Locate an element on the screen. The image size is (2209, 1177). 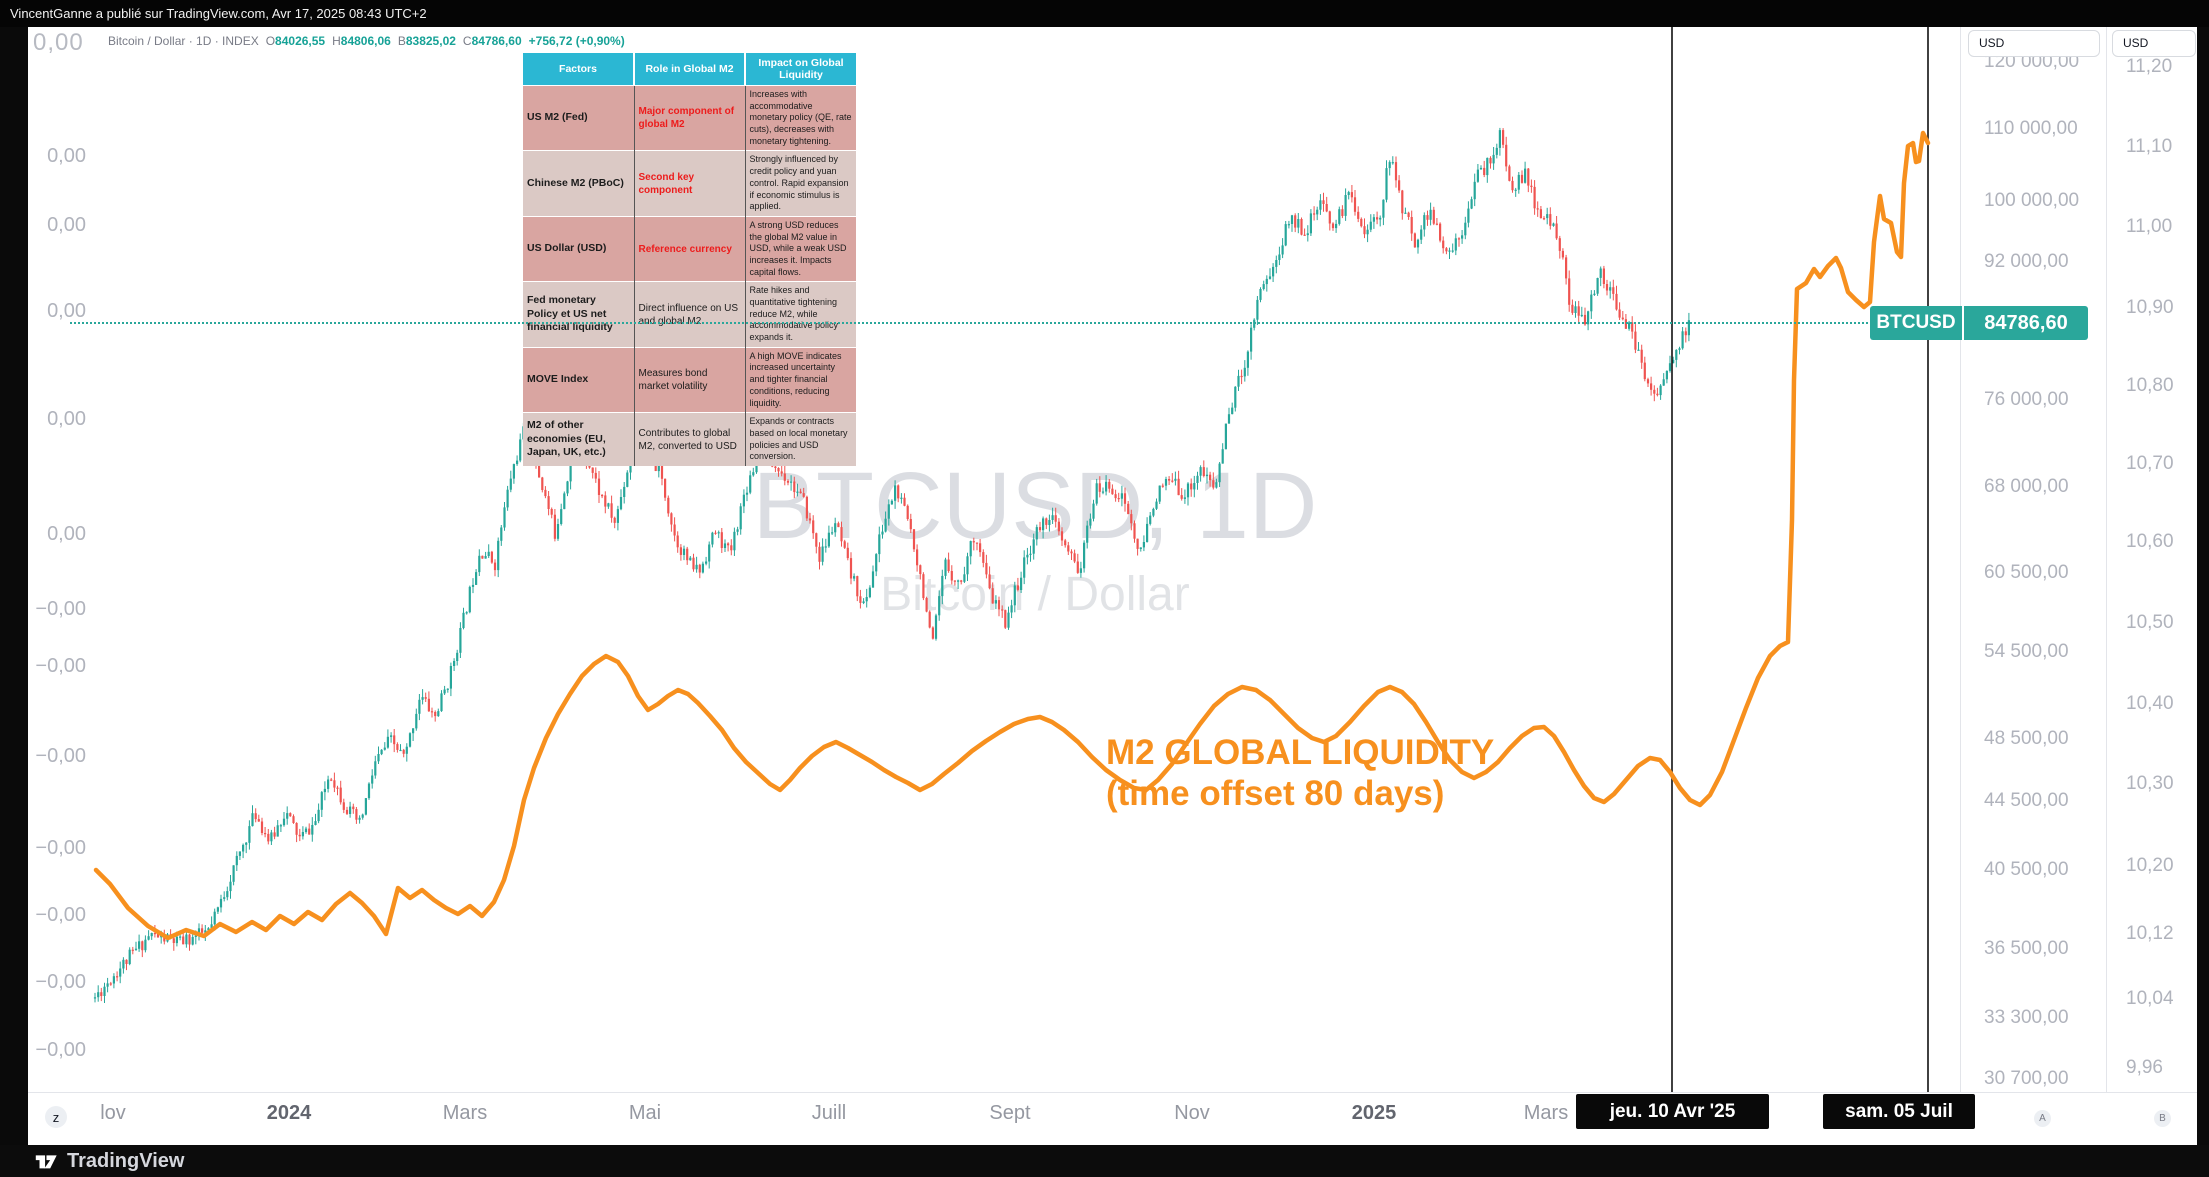
price-axis-tick: 48 500,00 is located at coordinates (2026, 738).